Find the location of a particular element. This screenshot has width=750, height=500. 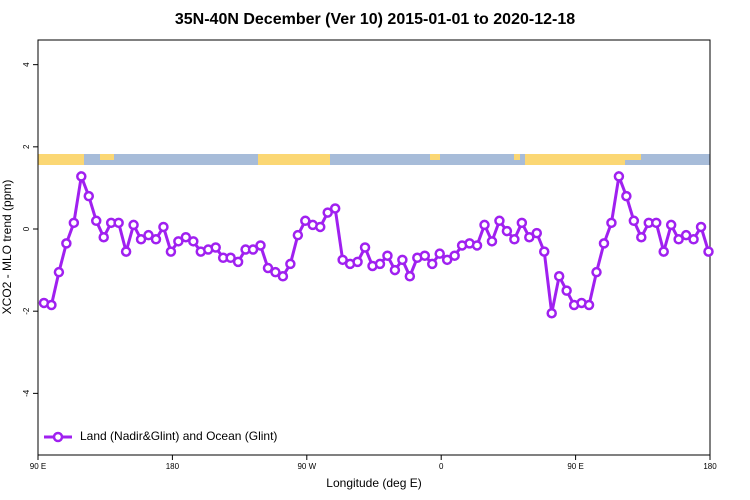

y-tick-label: 2 is located at coordinates (26, 146).